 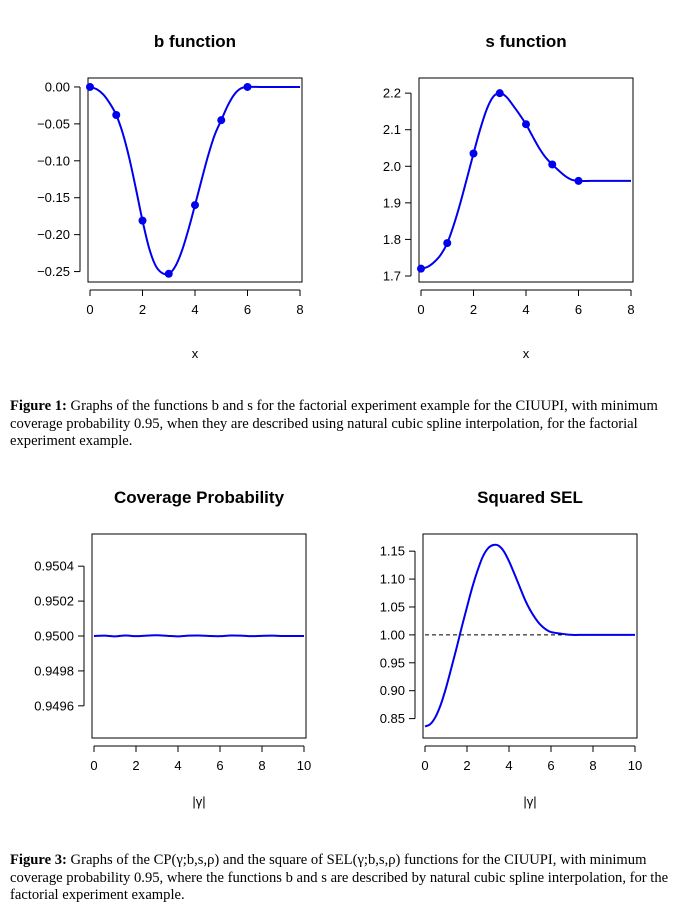 I want to click on y-axis: 0.85 0.90 0.95 1.00 1.05 1.10 1.15, so click(x=398, y=635).